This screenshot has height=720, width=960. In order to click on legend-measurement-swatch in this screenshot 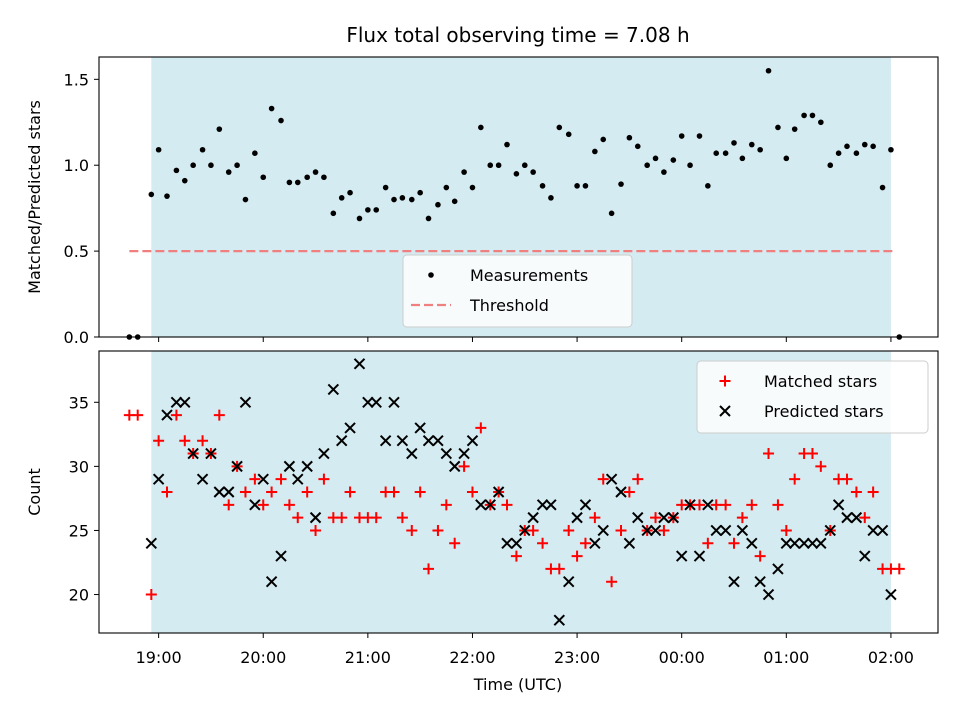, I will do `click(431, 275)`.